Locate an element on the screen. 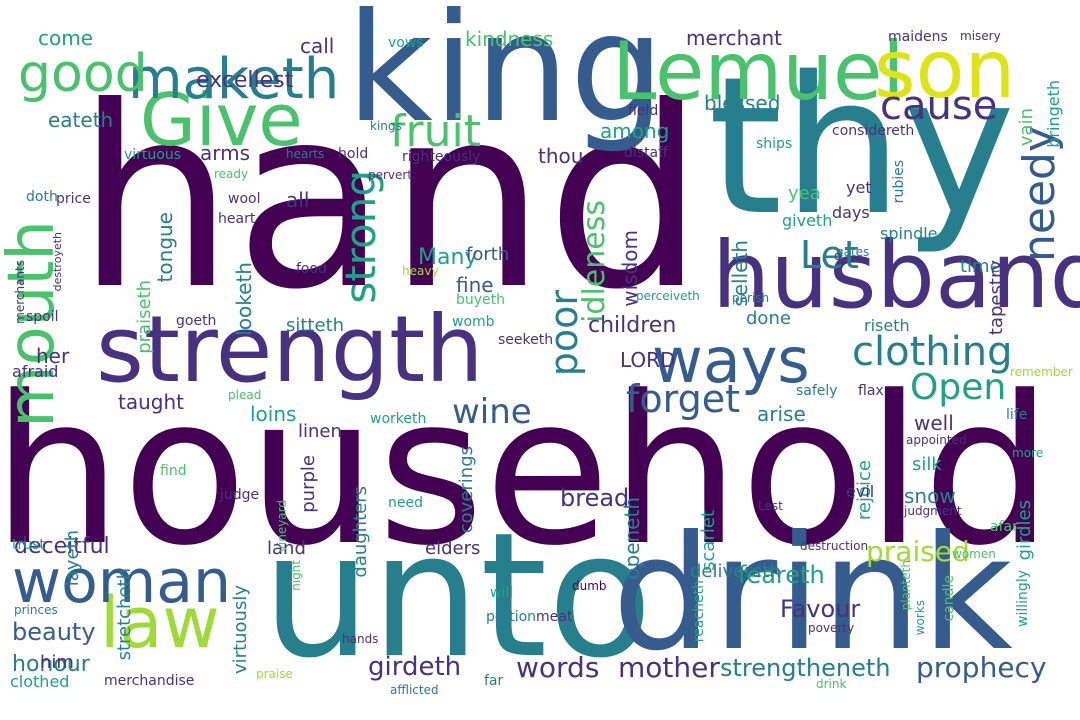 The width and height of the screenshot is (1080, 720). word: tapestry is located at coordinates (996, 298).